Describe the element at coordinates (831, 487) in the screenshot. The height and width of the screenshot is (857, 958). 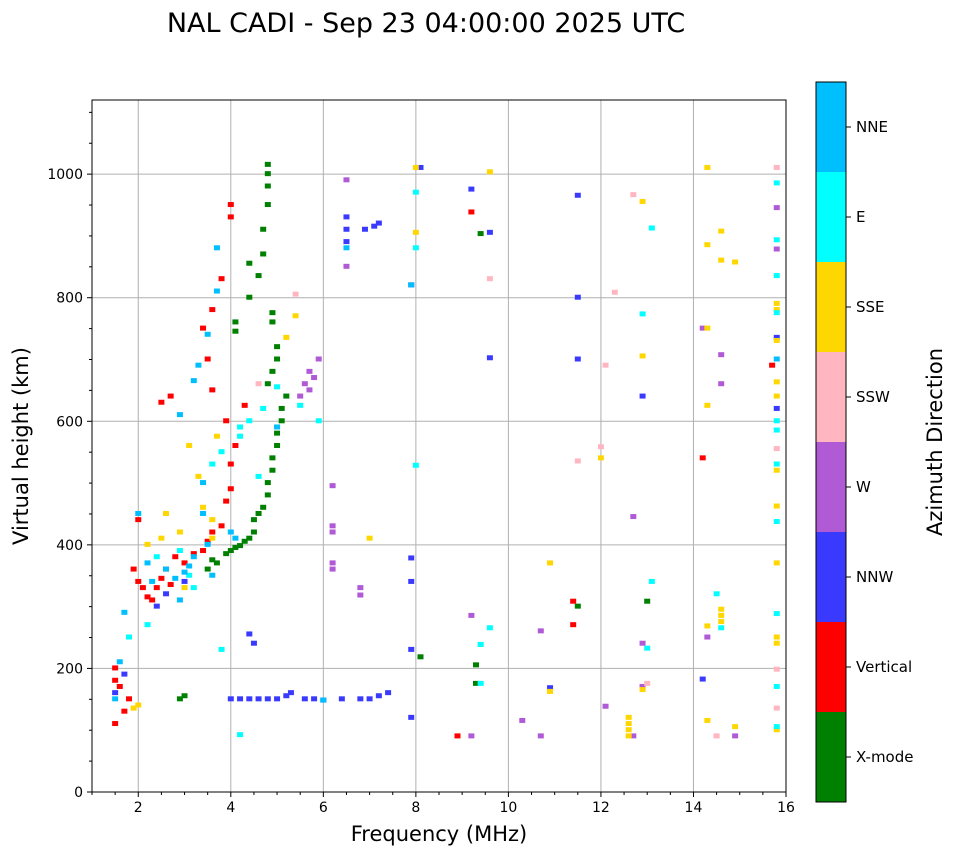
I see `colorbar-segment-w` at that location.